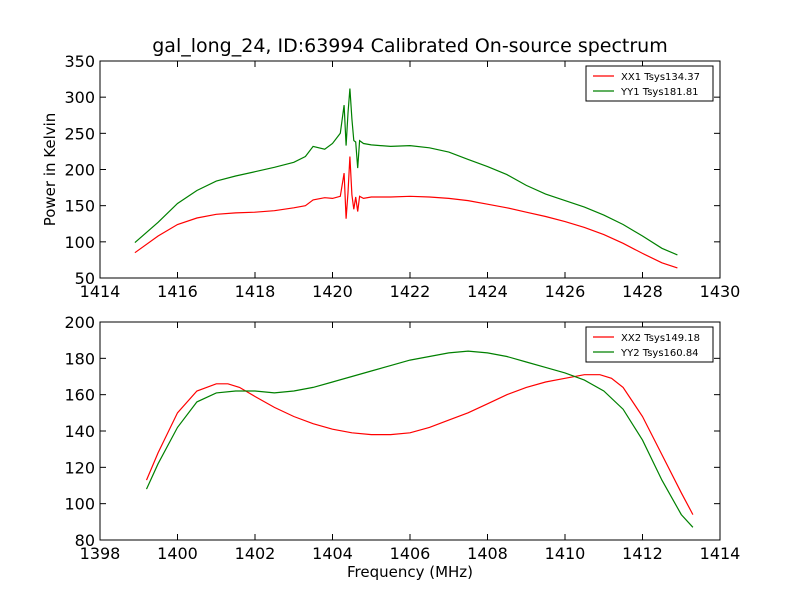 The height and width of the screenshot is (600, 800). What do you see at coordinates (659, 92) in the screenshot?
I see `legend-label: YY1 Tsys181.81` at bounding box center [659, 92].